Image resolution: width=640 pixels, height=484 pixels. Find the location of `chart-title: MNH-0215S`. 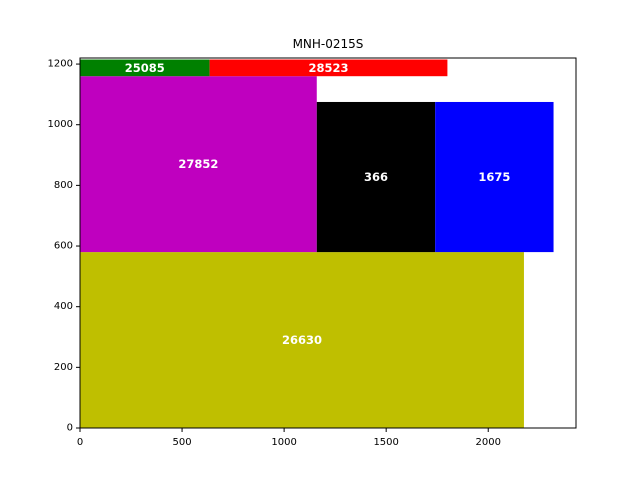

chart-title: MNH-0215S is located at coordinates (328, 44).